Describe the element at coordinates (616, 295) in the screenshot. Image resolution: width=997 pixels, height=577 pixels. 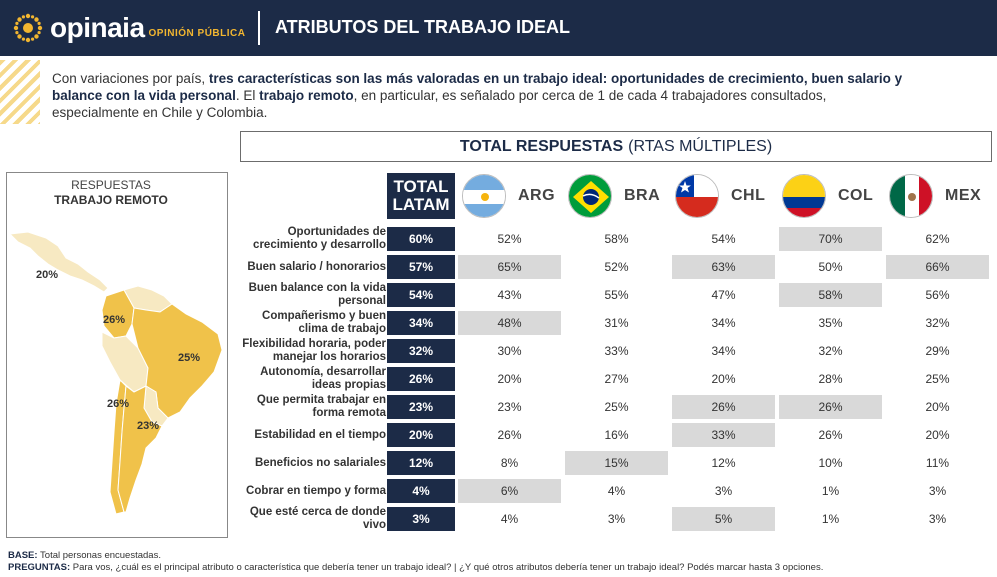
I see `cell-bra: 55%` at that location.